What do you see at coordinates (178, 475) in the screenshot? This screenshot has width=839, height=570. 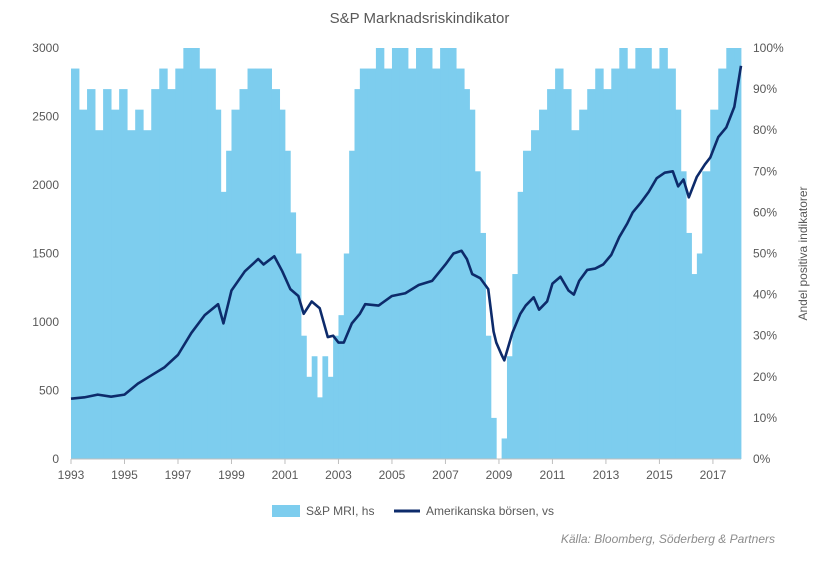 I see `x-tick-label: 1997` at bounding box center [178, 475].